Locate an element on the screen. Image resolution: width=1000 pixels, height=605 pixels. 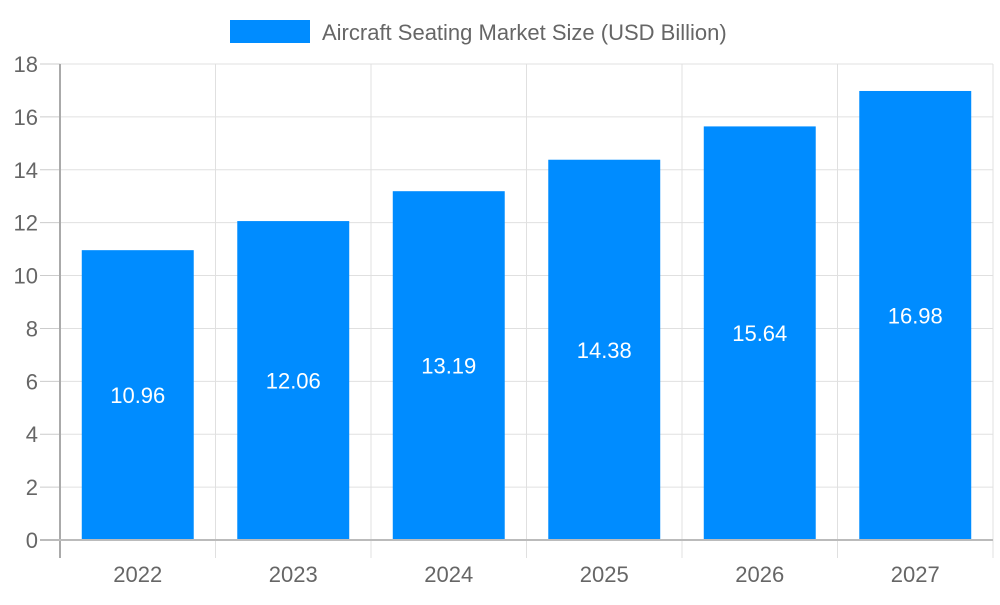
data-label: 16.98 is located at coordinates (915, 315).